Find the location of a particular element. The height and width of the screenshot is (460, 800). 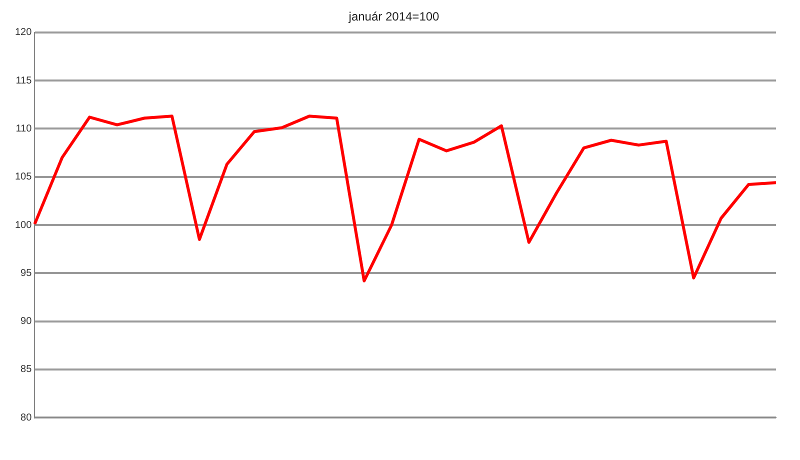

y-tick-label: 100 is located at coordinates (23, 225).